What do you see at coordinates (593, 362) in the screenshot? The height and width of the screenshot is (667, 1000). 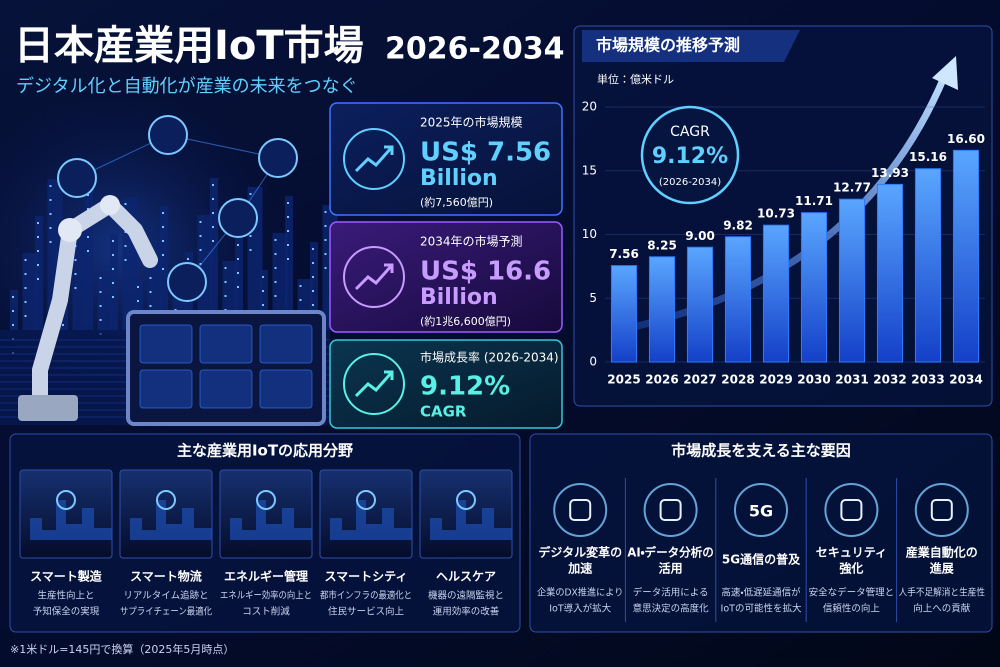 I see `y-tick-label: 0` at bounding box center [593, 362].